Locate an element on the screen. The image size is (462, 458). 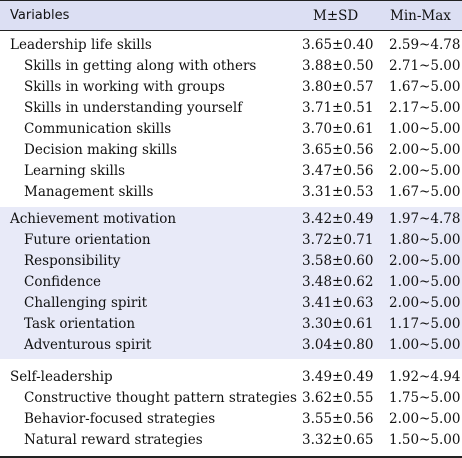
variable-label: Skills in understanding yourself is located at coordinates (133, 108).